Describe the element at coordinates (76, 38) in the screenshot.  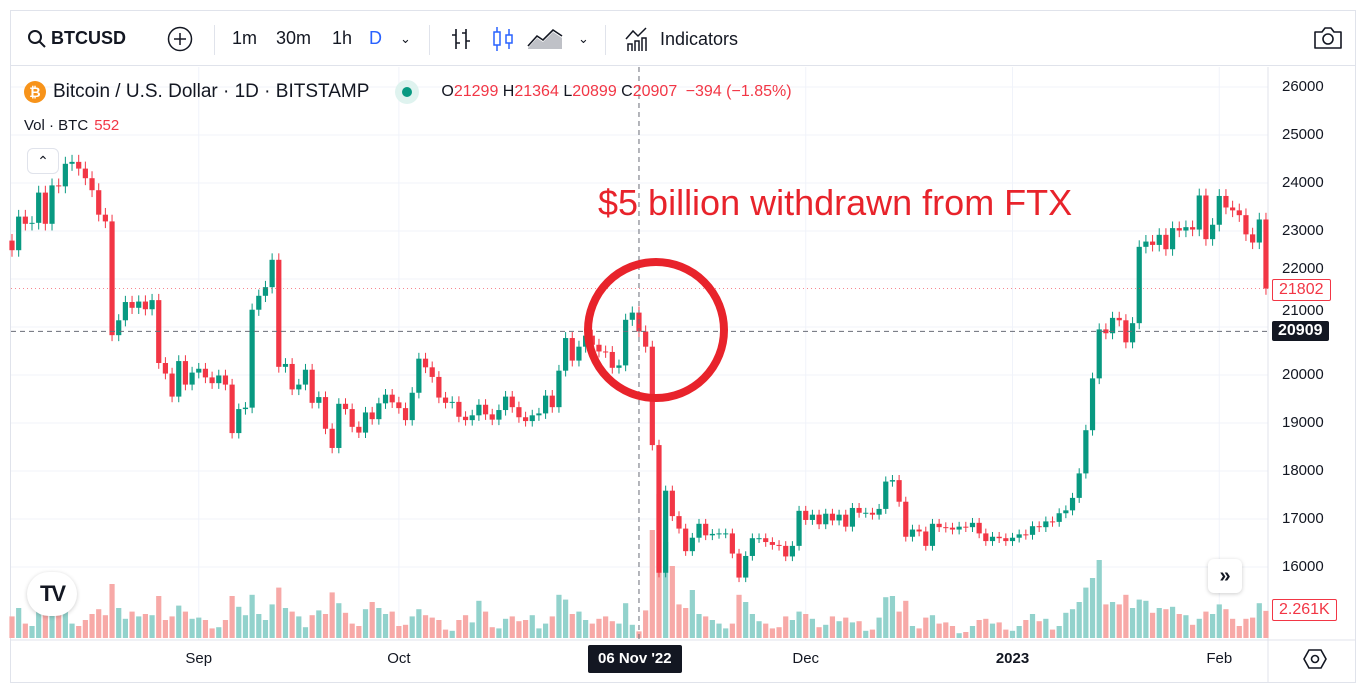
I see `symbol-search-button: BTCUSD` at that location.